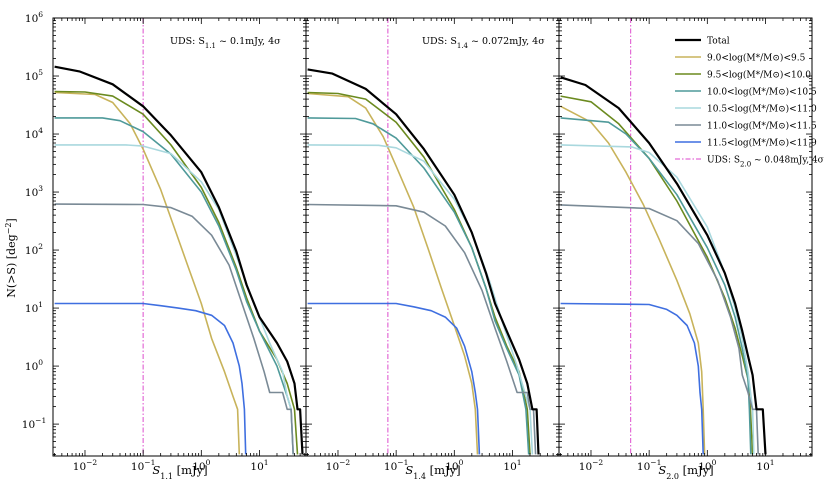  I want to click on x-tick-label-s14: 10¹, so click(512, 465).